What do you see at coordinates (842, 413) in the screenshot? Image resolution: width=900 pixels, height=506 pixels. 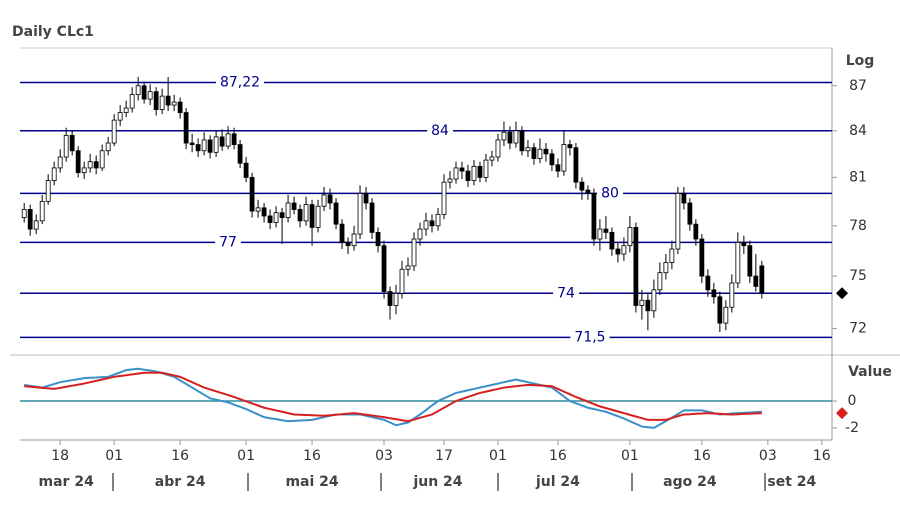 I see `last-value-marker` at bounding box center [842, 413].